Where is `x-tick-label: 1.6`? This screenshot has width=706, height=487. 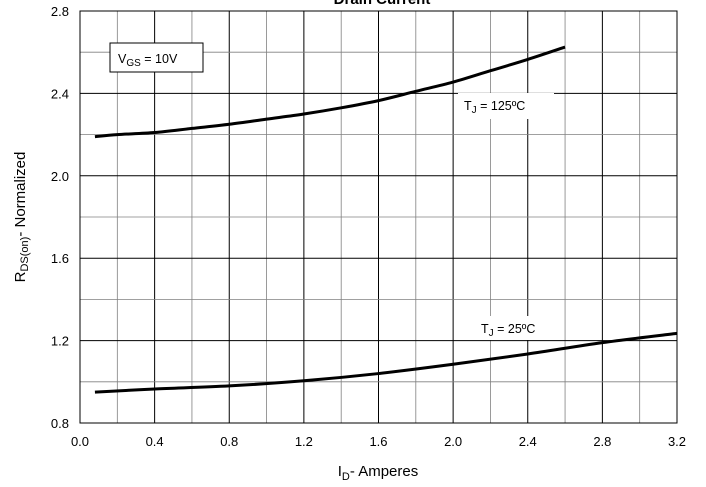
x-tick-label: 1.6 is located at coordinates (378, 441).